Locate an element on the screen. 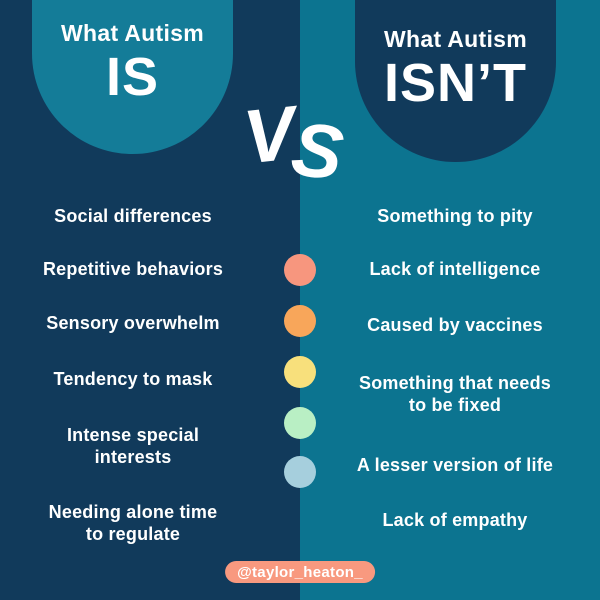  header-eyebrow-left: What Autism is located at coordinates (132, 33).